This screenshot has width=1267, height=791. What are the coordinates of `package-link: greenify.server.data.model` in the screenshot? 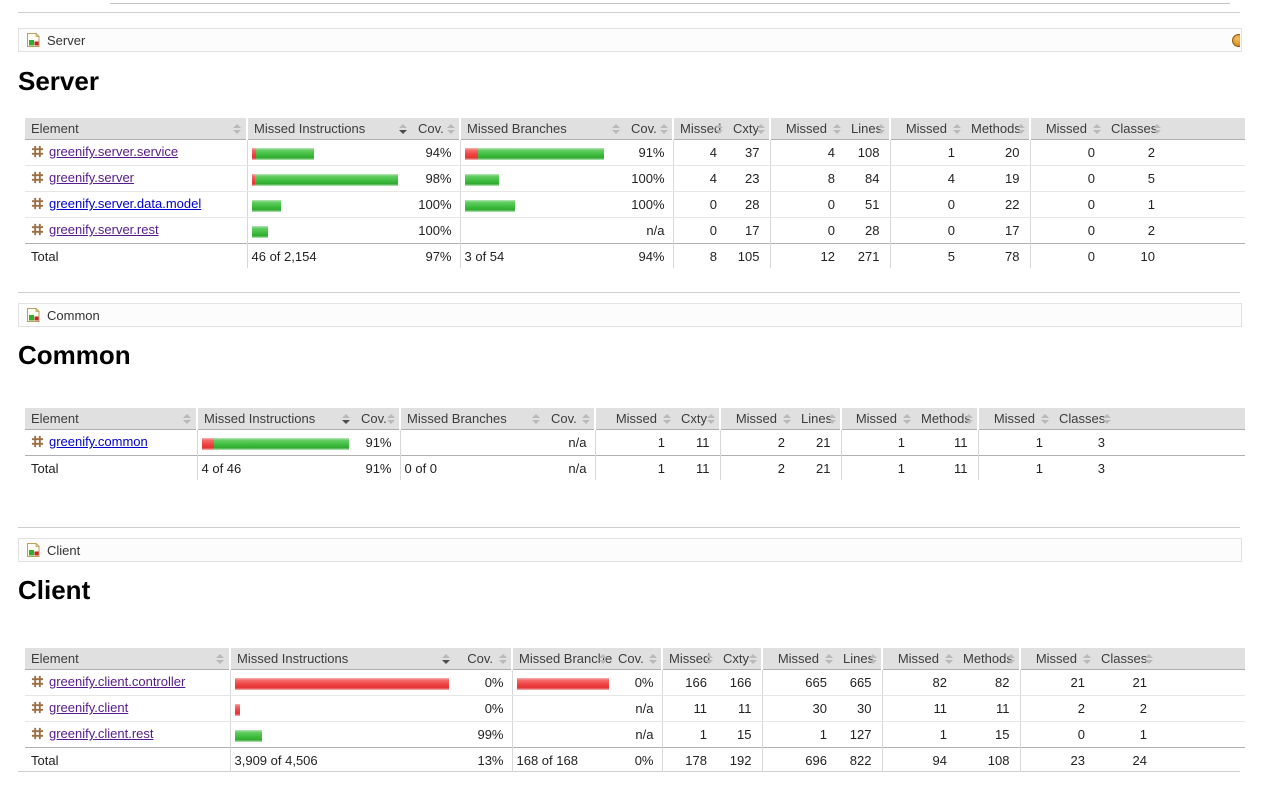 It's located at (125, 203).